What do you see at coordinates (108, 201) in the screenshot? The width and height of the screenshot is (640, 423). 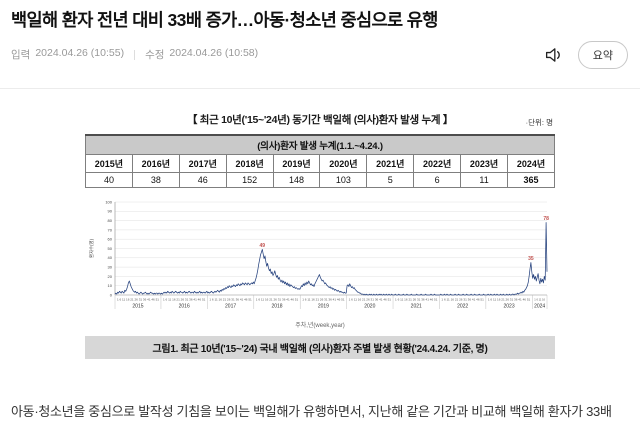 I see `svg-text: 100` at bounding box center [108, 201].